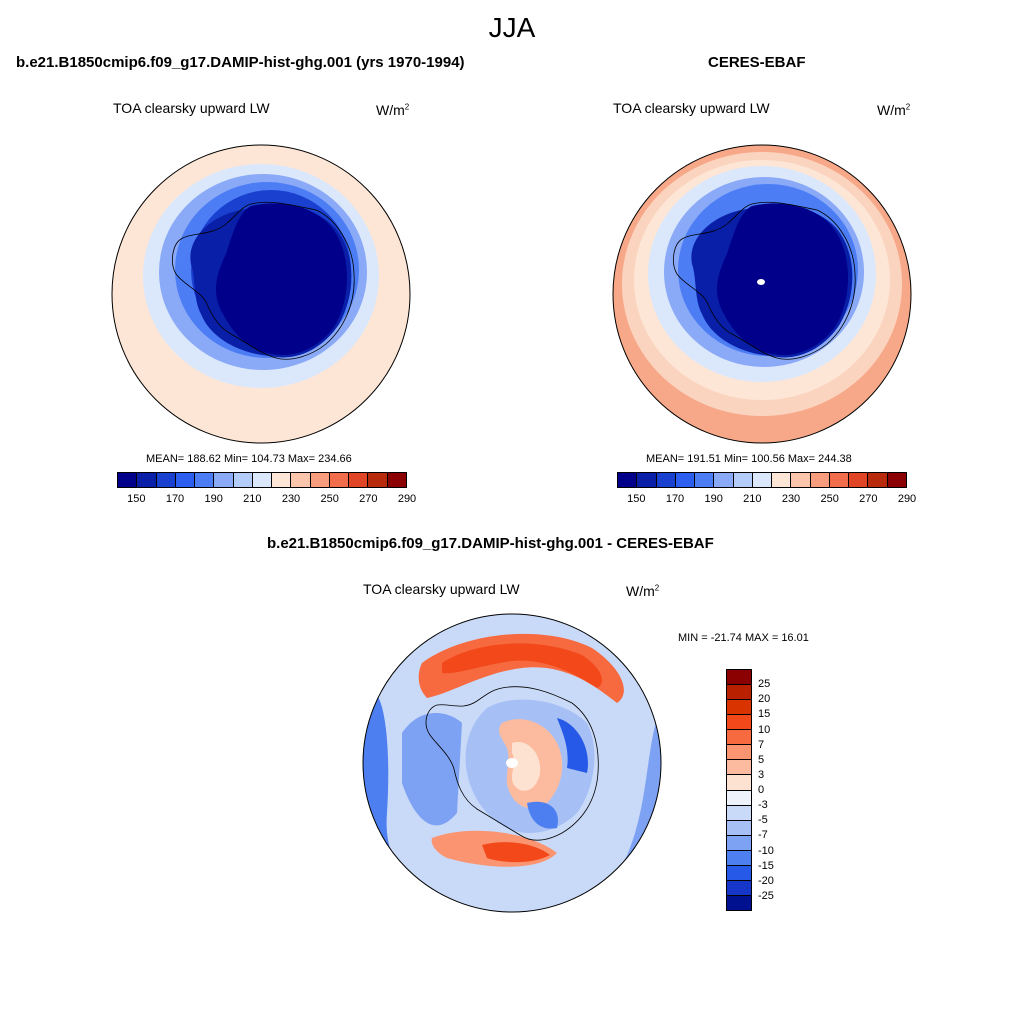 The width and height of the screenshot is (1024, 1024). Describe the element at coordinates (512, 27) in the screenshot. I see `figure-title: JJA` at that location.